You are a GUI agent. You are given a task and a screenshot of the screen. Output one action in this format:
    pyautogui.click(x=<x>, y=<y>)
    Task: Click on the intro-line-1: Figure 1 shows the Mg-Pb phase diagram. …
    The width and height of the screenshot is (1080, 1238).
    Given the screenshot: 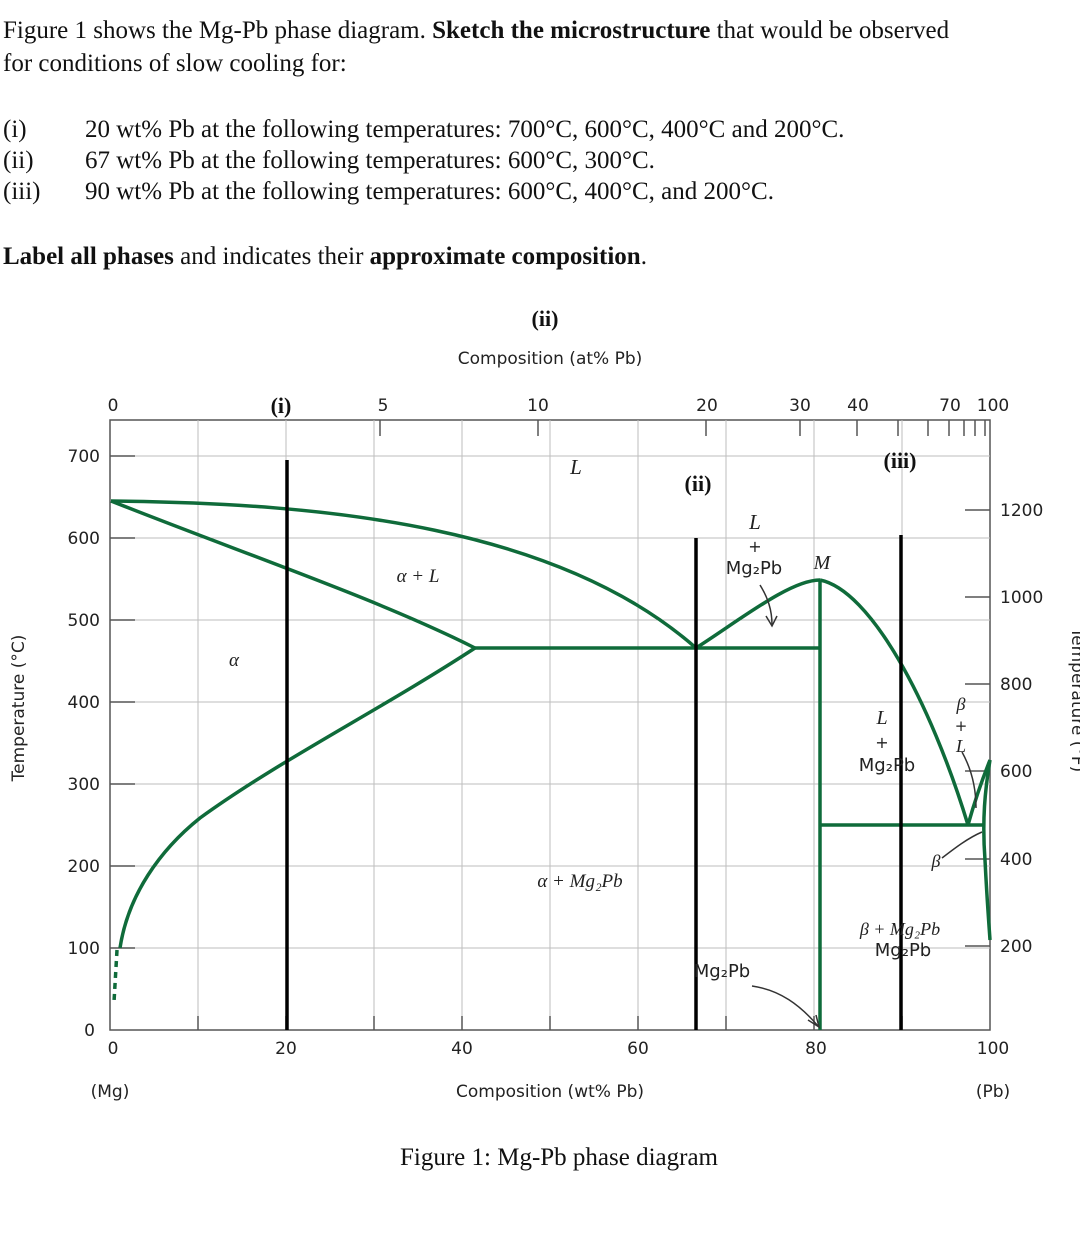 What is the action you would take?
    pyautogui.click(x=541, y=30)
    